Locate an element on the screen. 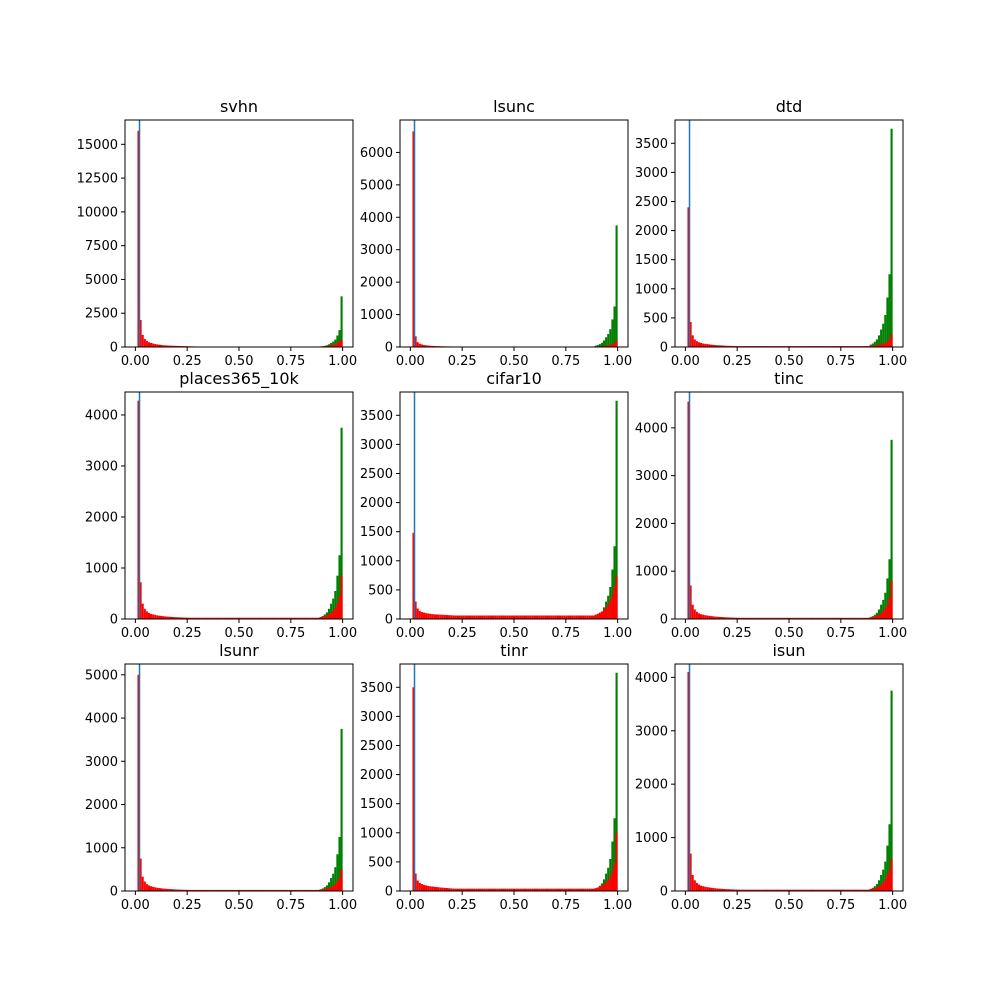 The image size is (1000, 1000). y-tick-label: 2500 is located at coordinates (101, 314).